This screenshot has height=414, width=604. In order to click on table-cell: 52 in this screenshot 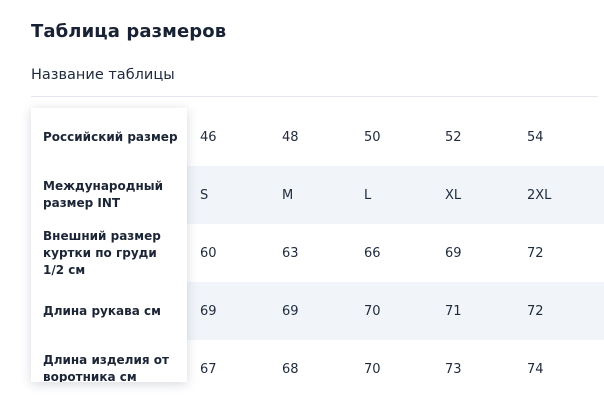, I will do `click(453, 137)`.